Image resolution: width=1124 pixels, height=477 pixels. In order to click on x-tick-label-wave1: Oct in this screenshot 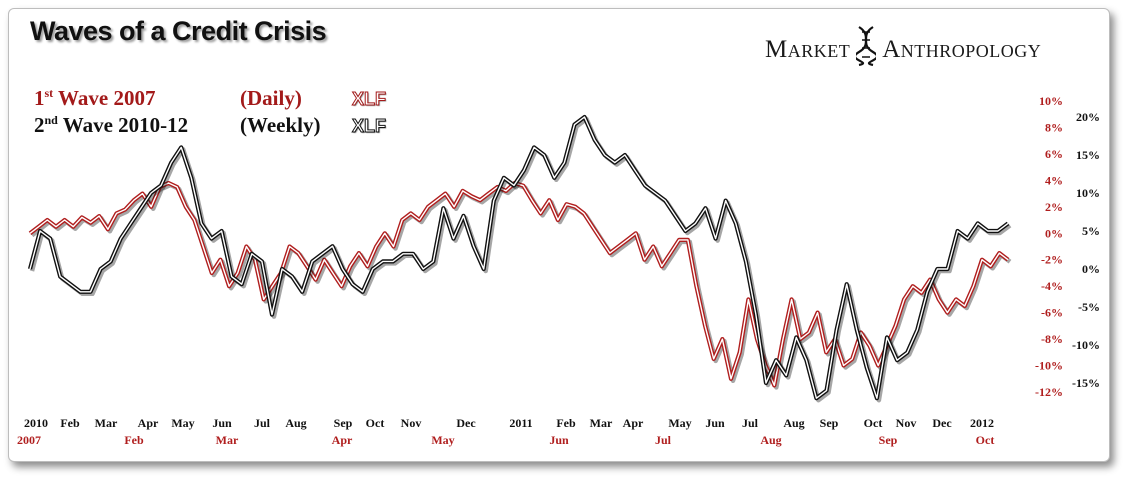, I will do `click(985, 440)`.